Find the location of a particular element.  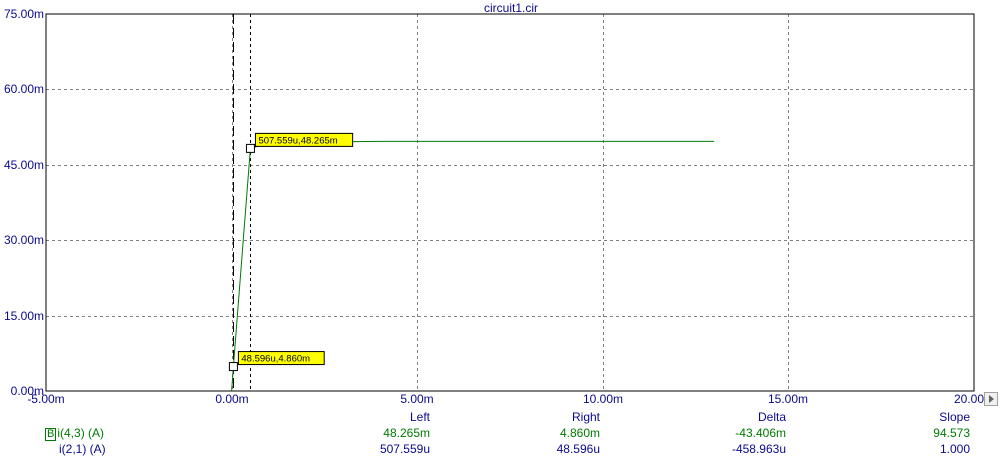

x-tick-label: -5.00m is located at coordinates (45, 399).